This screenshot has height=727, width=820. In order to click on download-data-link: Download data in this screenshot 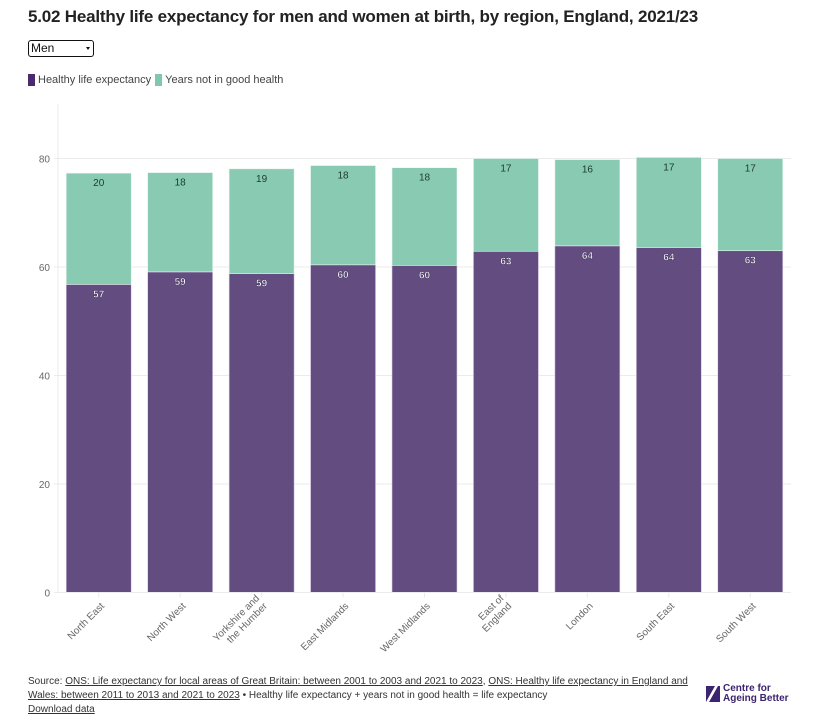, I will do `click(61, 709)`.